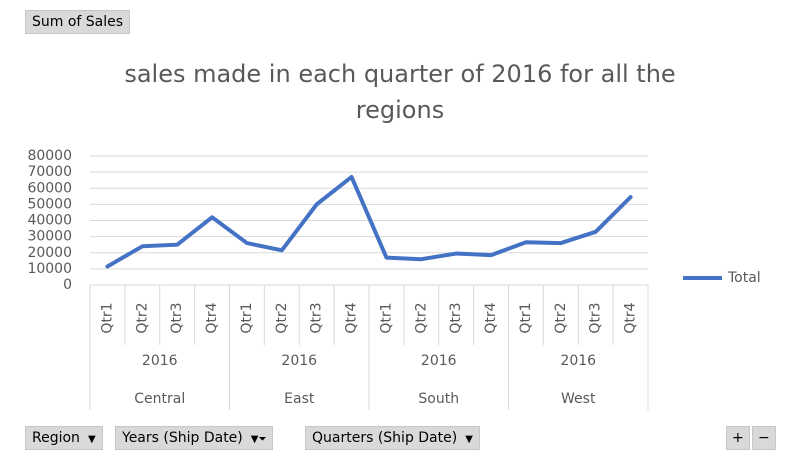 This screenshot has height=460, width=800. What do you see at coordinates (49, 221) in the screenshot?
I see `y-tick-label: 40000` at bounding box center [49, 221].